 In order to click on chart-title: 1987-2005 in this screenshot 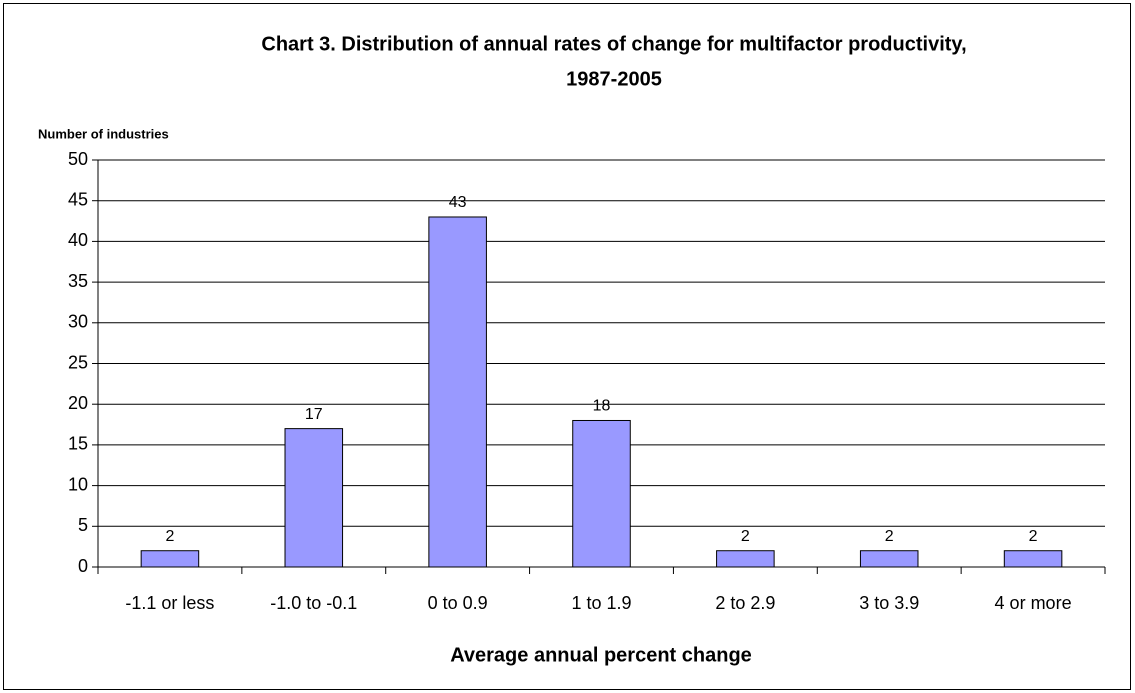, I will do `click(614, 79)`.